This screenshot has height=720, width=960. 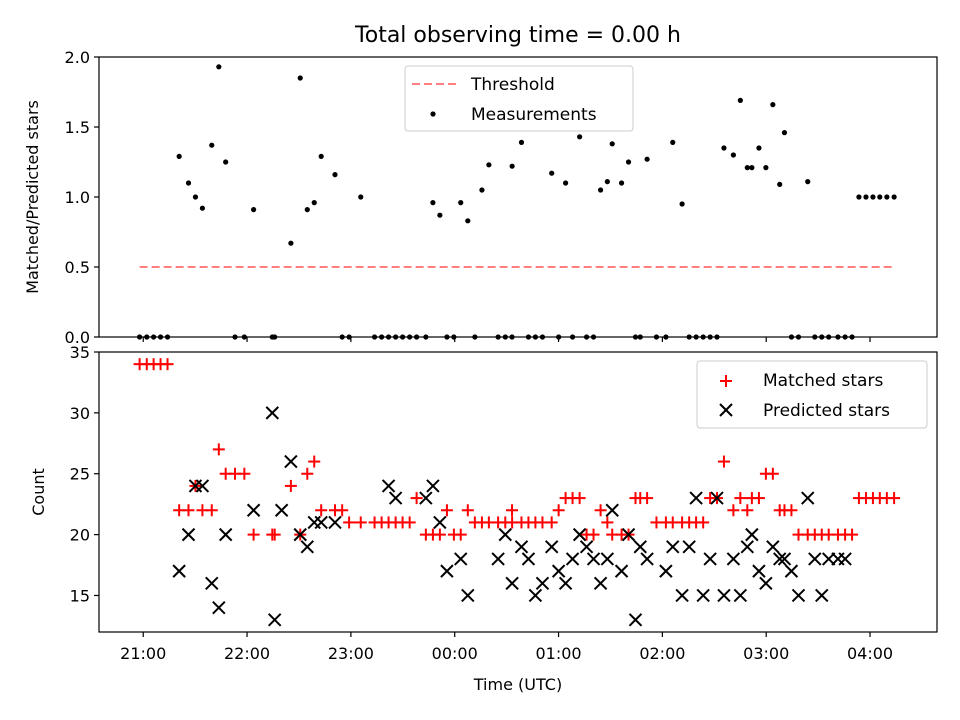 What do you see at coordinates (726, 381) in the screenshot?
I see `legend-swatch-matched` at bounding box center [726, 381].